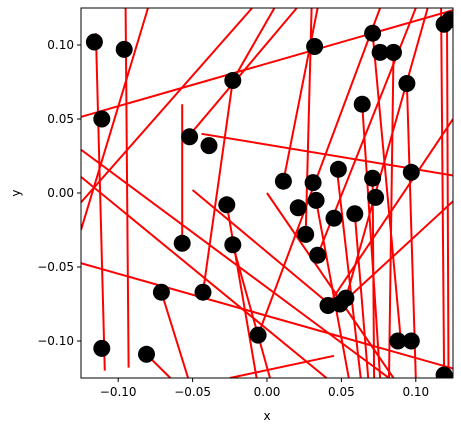 The height and width of the screenshot is (436, 461). I want to click on x-tick-label: 0.05, so click(341, 392).